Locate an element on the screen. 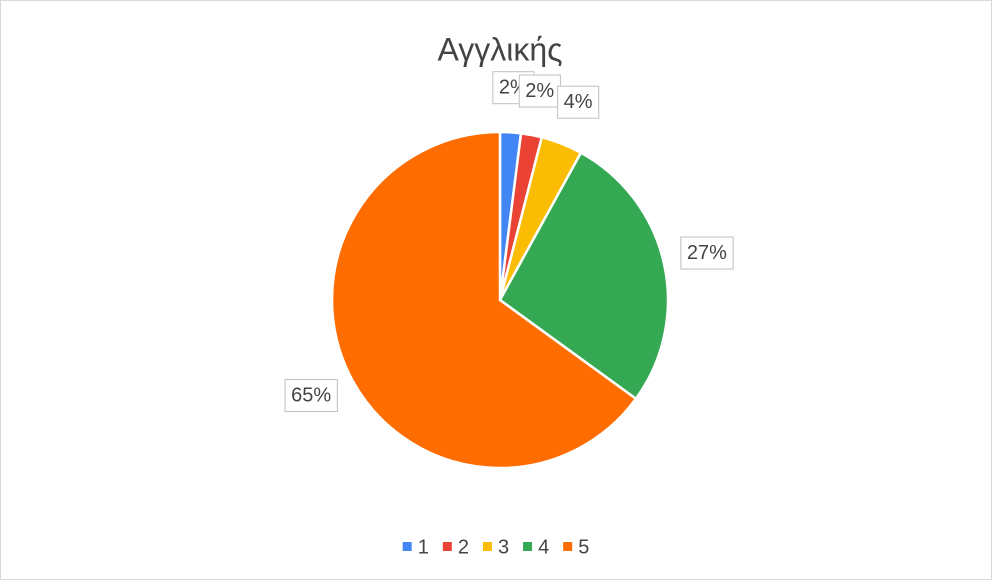  pie-slice is located at coordinates (584, 276).